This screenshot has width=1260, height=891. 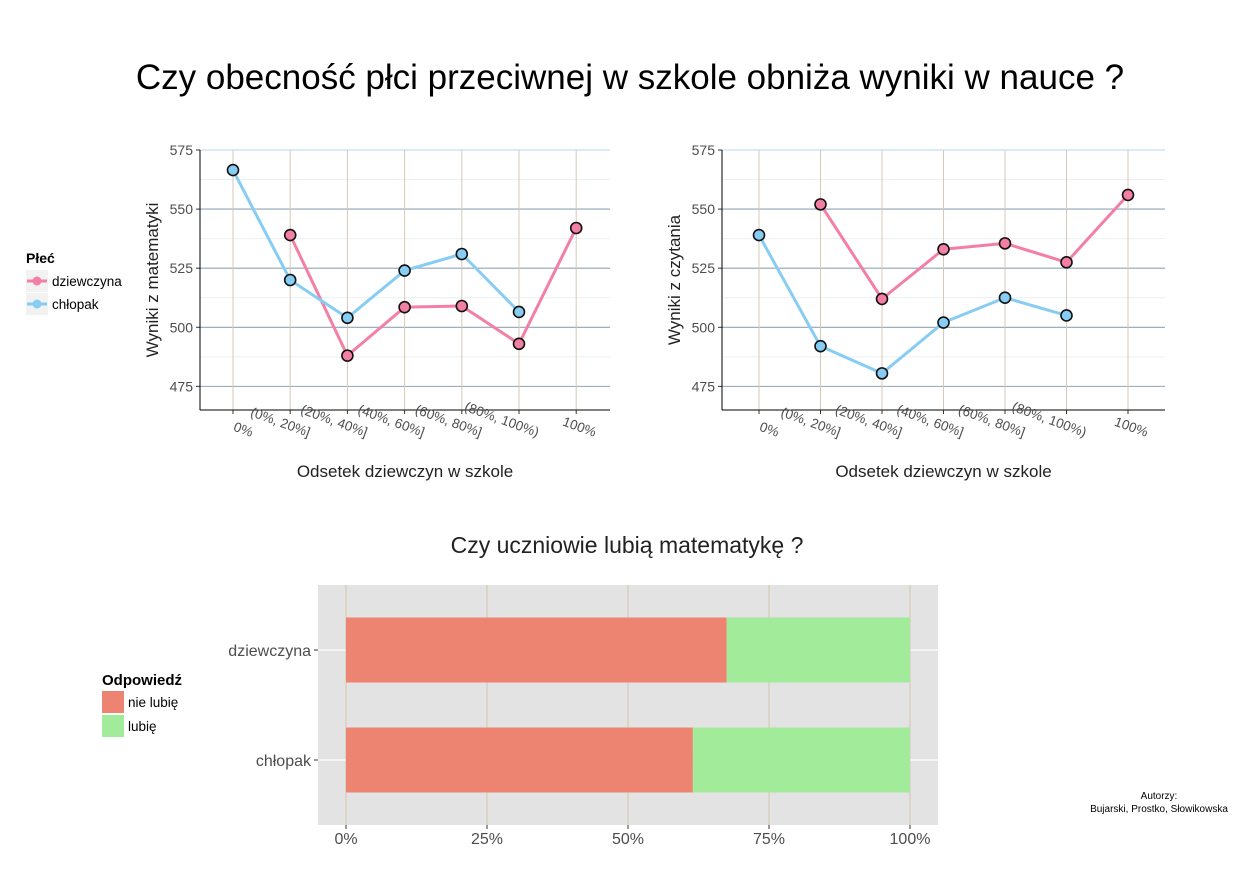 What do you see at coordinates (930, 421) in the screenshot?
I see `x-tick-label: (40%, 60%]` at bounding box center [930, 421].